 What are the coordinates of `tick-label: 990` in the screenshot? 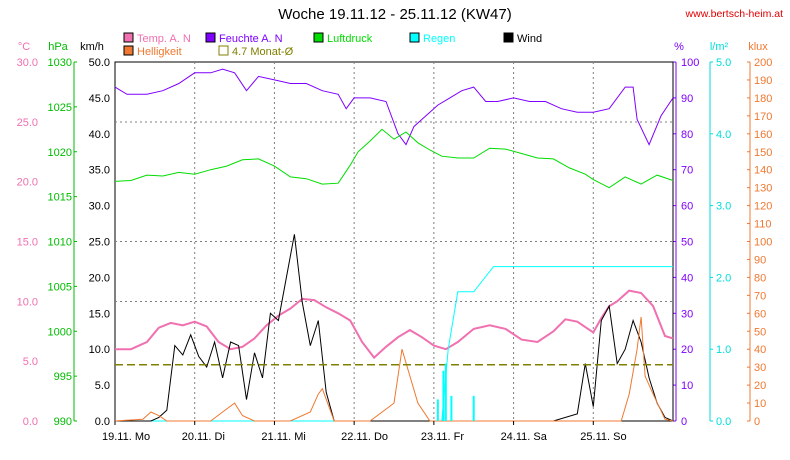 It's located at (63, 422).